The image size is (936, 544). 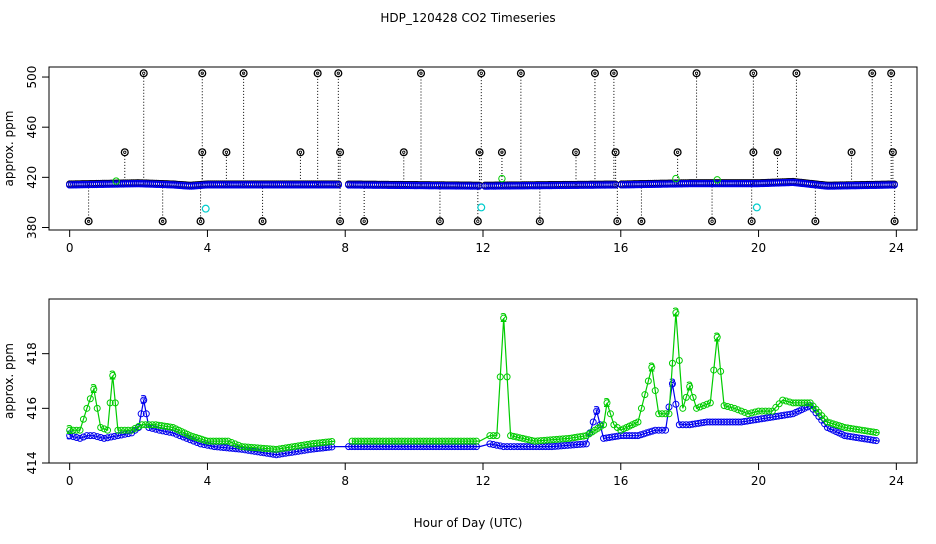 I want to click on alt-point, so click(x=116, y=181).